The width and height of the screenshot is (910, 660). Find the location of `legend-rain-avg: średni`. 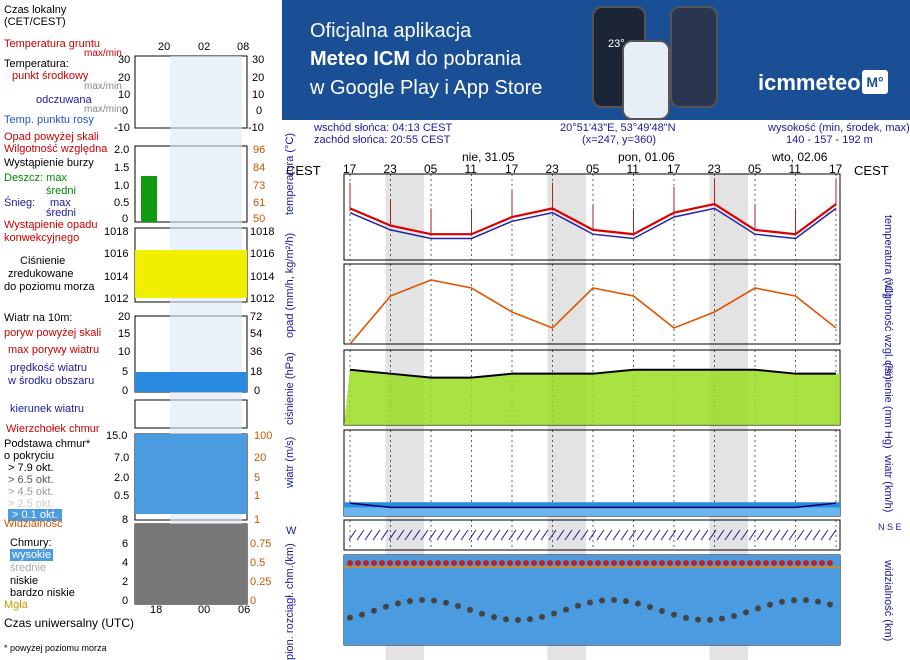

legend-rain-avg: średni is located at coordinates (61, 191).